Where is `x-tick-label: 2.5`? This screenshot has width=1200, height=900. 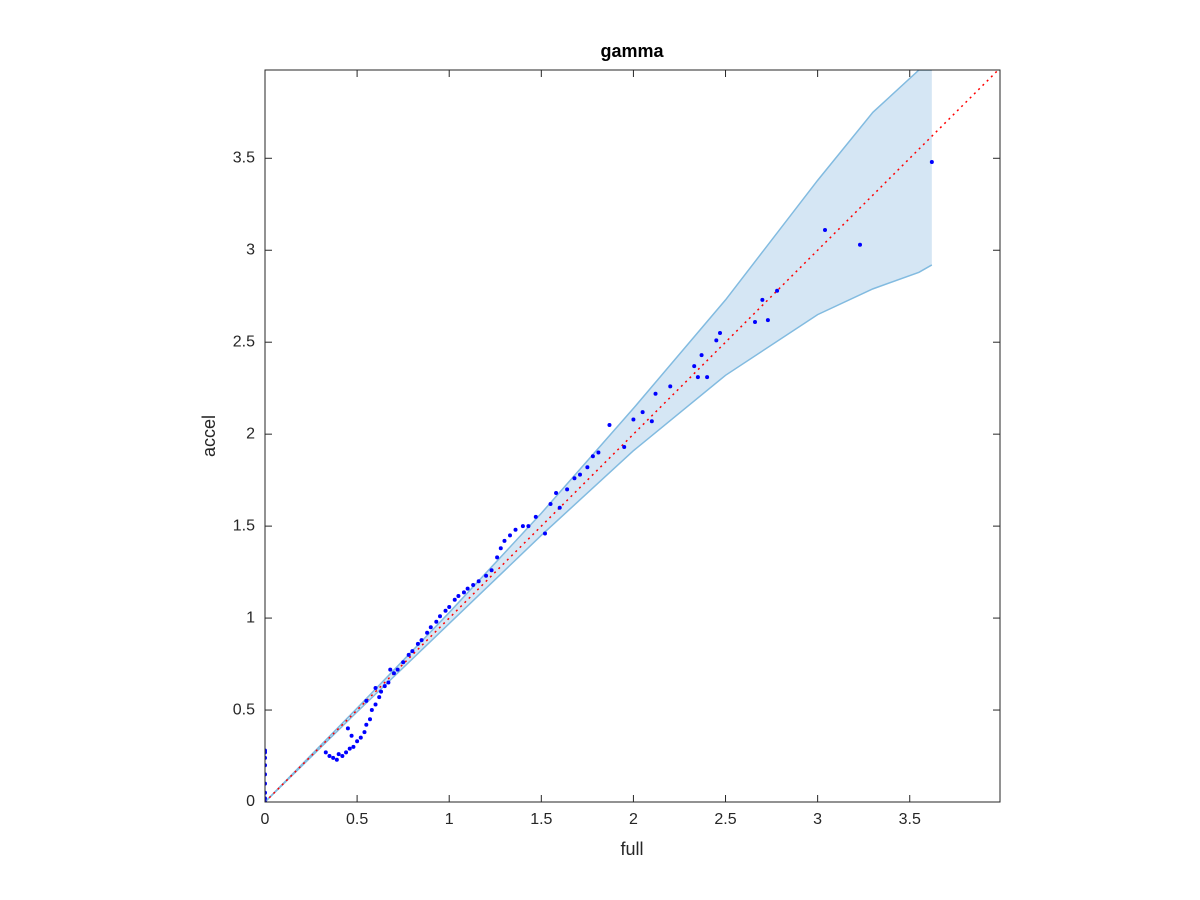 x-tick-label: 2.5 is located at coordinates (725, 819).